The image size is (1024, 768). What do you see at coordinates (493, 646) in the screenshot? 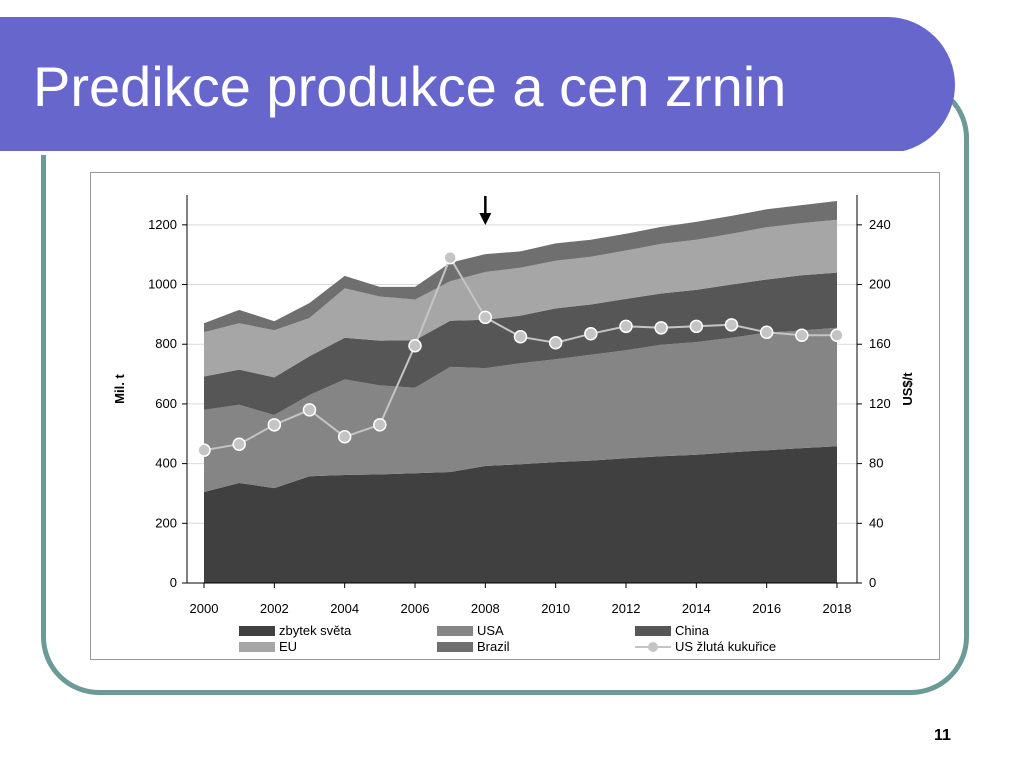
I see `legend-label: Brazil` at bounding box center [493, 646].